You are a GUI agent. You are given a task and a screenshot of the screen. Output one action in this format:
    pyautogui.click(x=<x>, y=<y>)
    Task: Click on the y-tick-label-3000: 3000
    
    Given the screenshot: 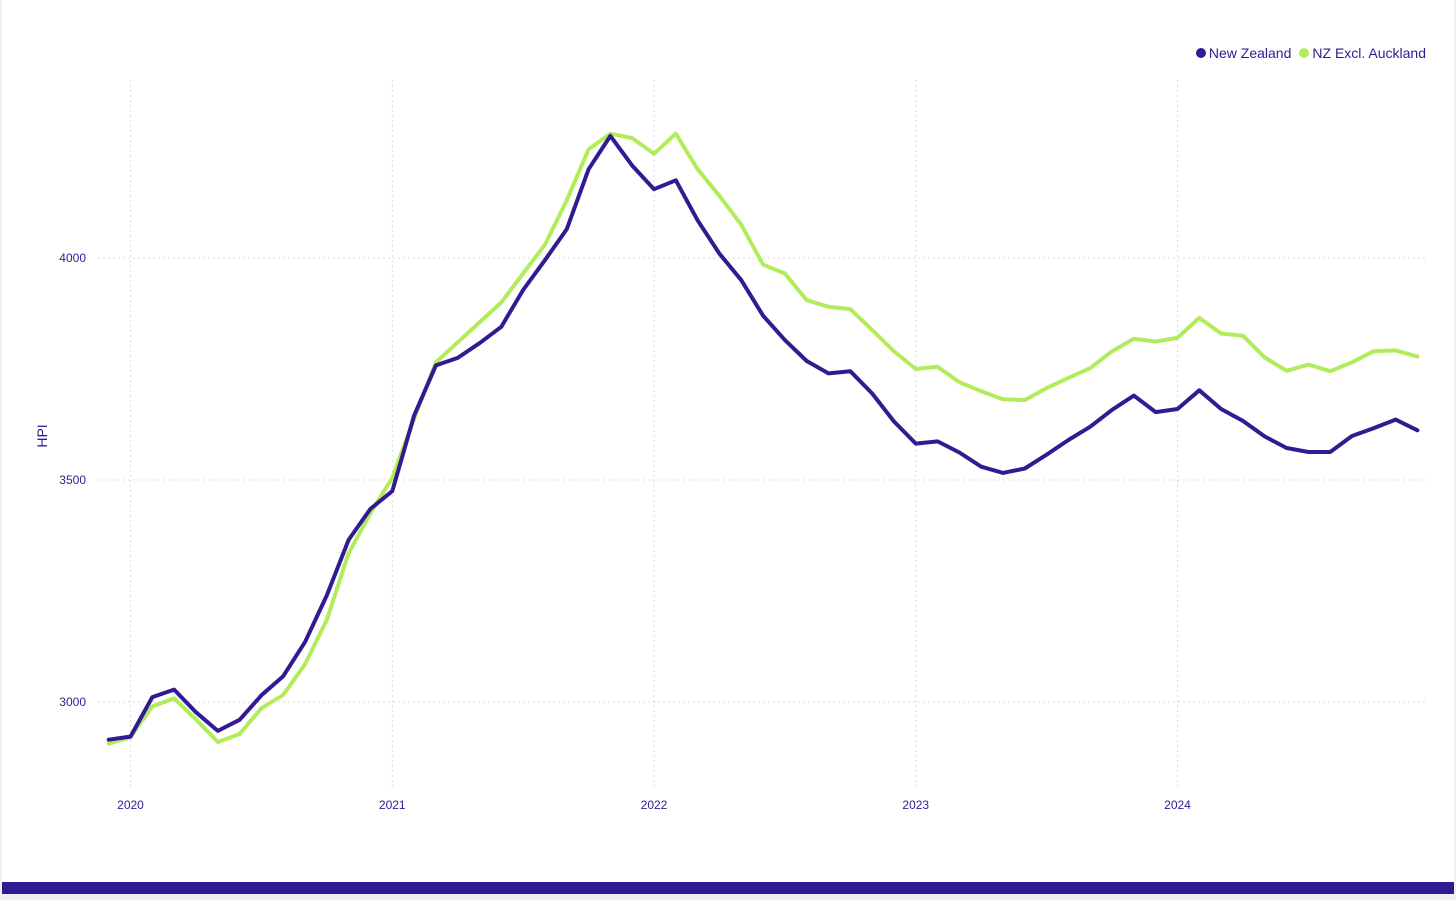 What is the action you would take?
    pyautogui.click(x=72, y=702)
    